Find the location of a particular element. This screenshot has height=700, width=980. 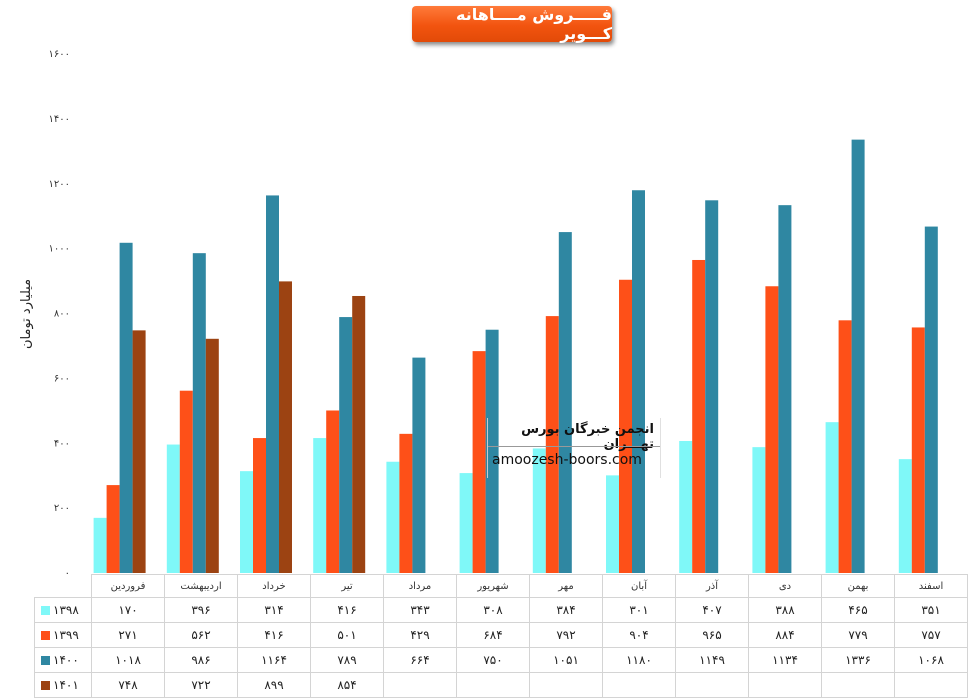

y-tick-label: ۸۰۰ is located at coordinates (62, 314).